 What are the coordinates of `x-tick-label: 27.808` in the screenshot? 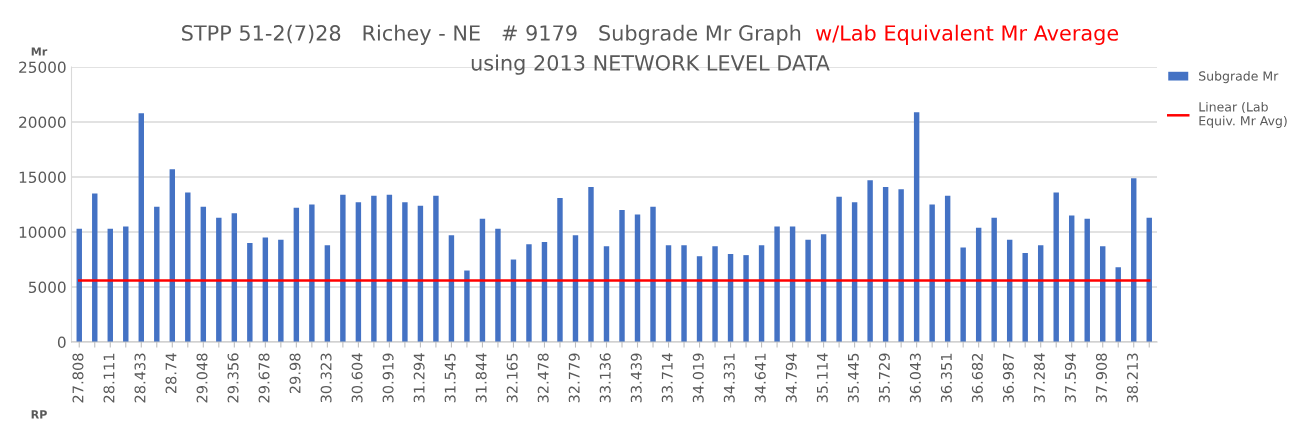 It's located at (78, 378).